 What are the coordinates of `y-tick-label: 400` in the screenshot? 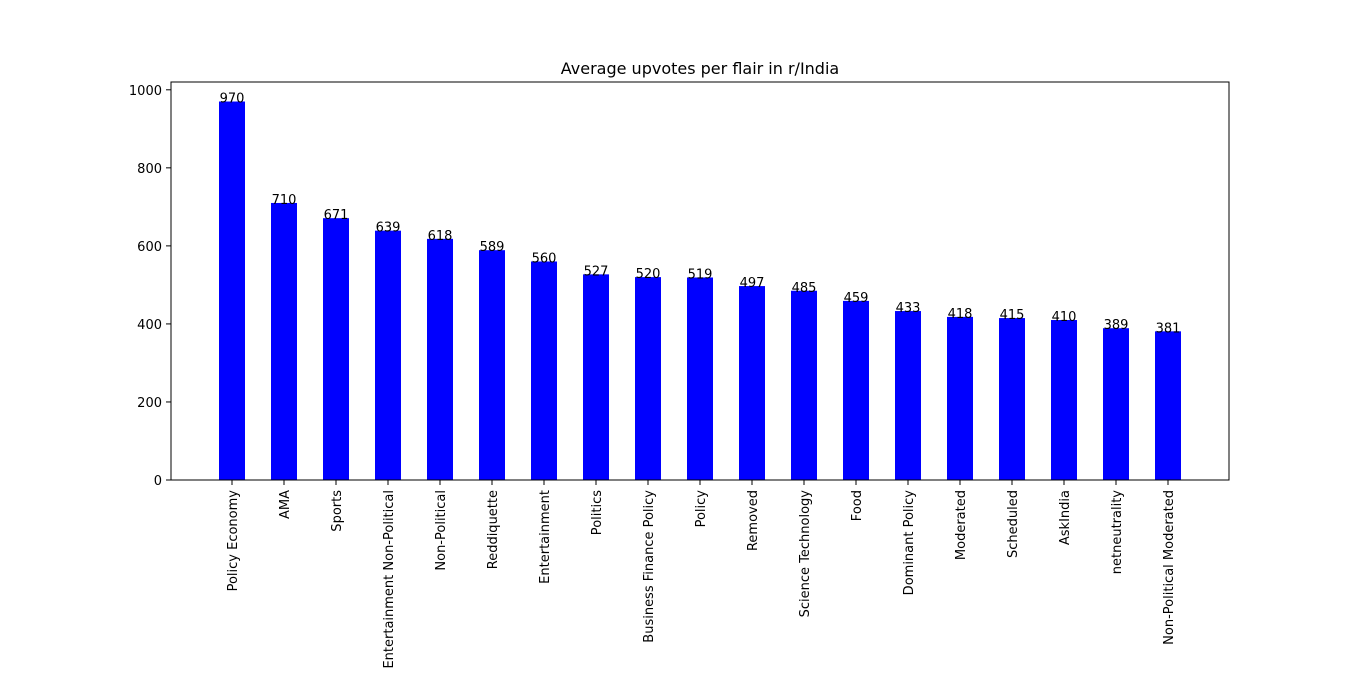 It's located at (149, 325).